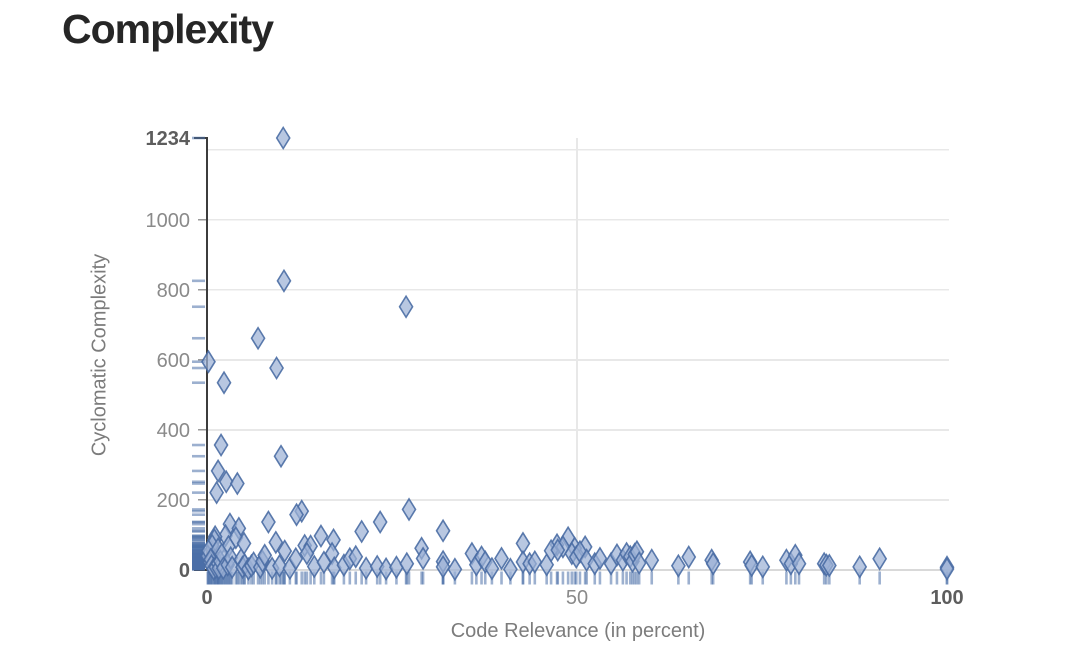 The width and height of the screenshot is (1080, 664). What do you see at coordinates (99, 355) in the screenshot?
I see `y-axis-title: Cyclomatic Complexity` at bounding box center [99, 355].